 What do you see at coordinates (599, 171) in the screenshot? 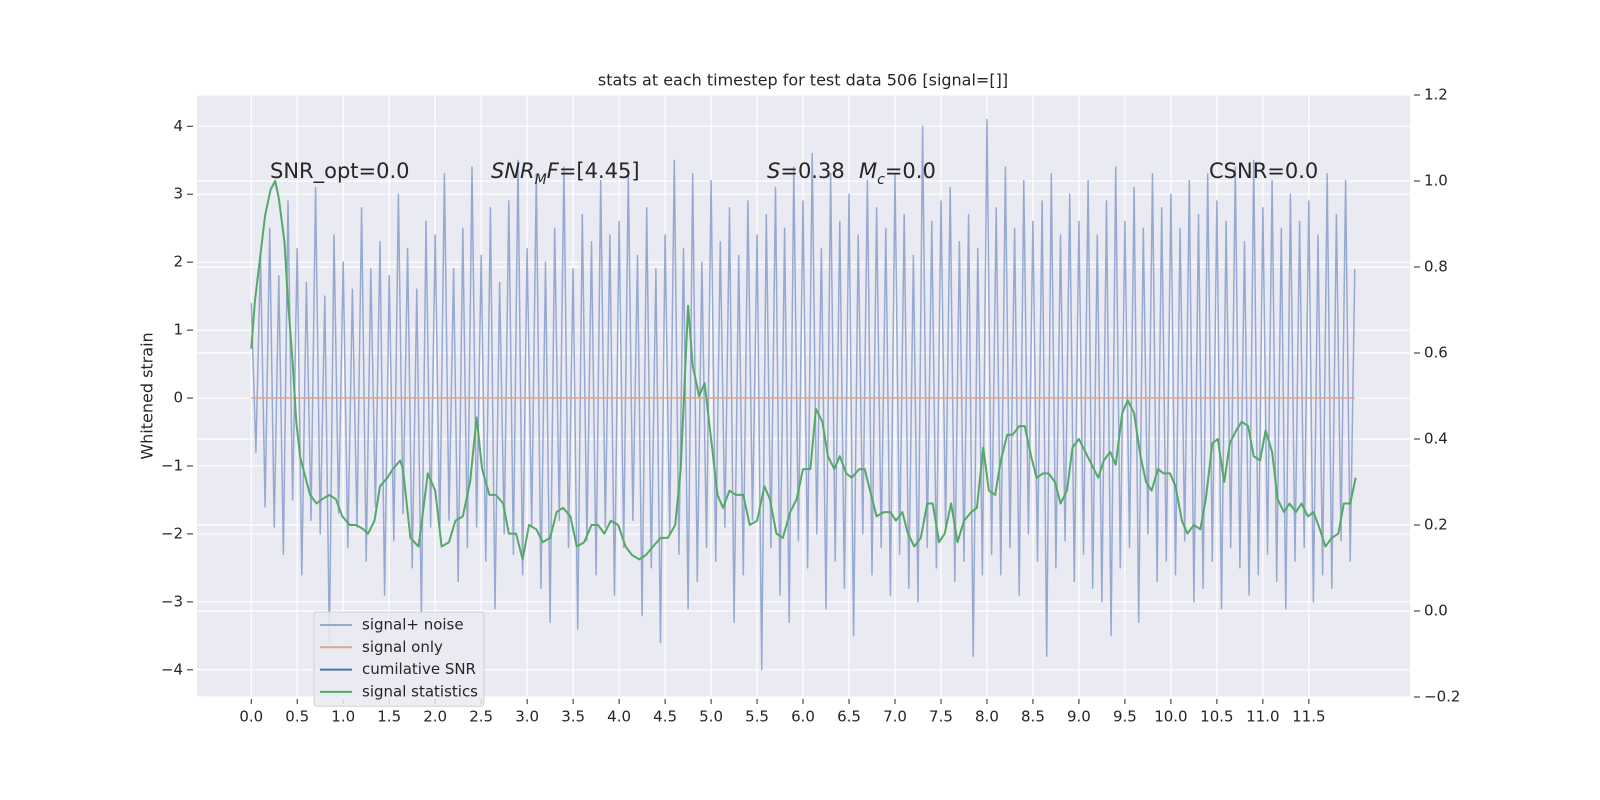
I see `annotation-part: =[4.45]` at bounding box center [599, 171].